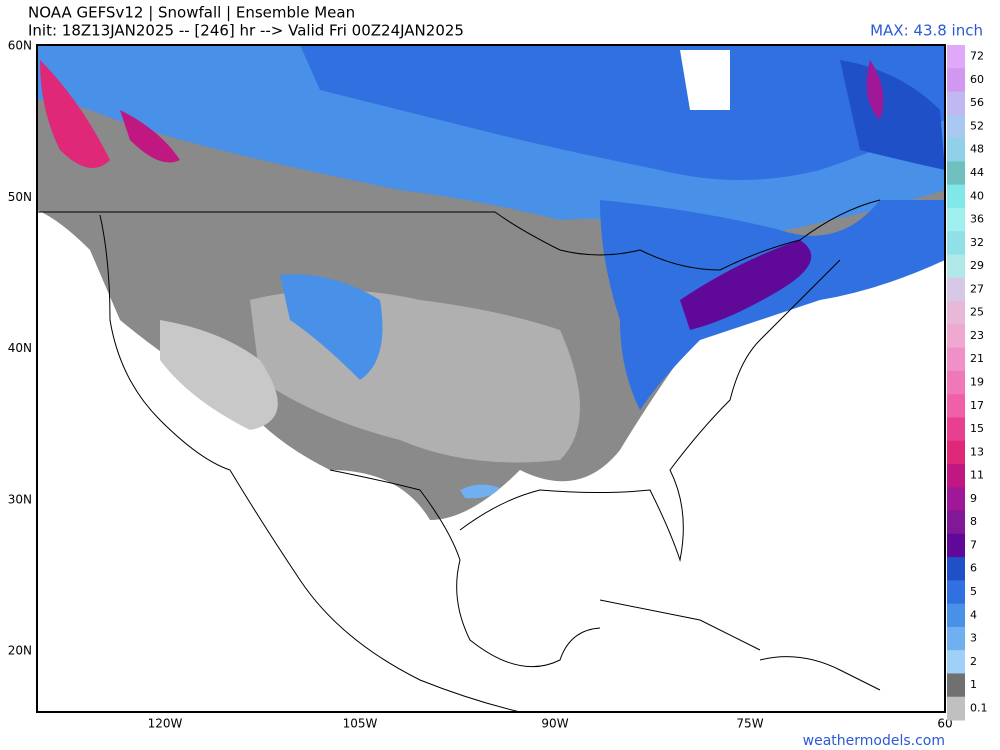 The image size is (1000, 750). What do you see at coordinates (20, 499) in the screenshot?
I see `lat-label: 30N` at bounding box center [20, 499].